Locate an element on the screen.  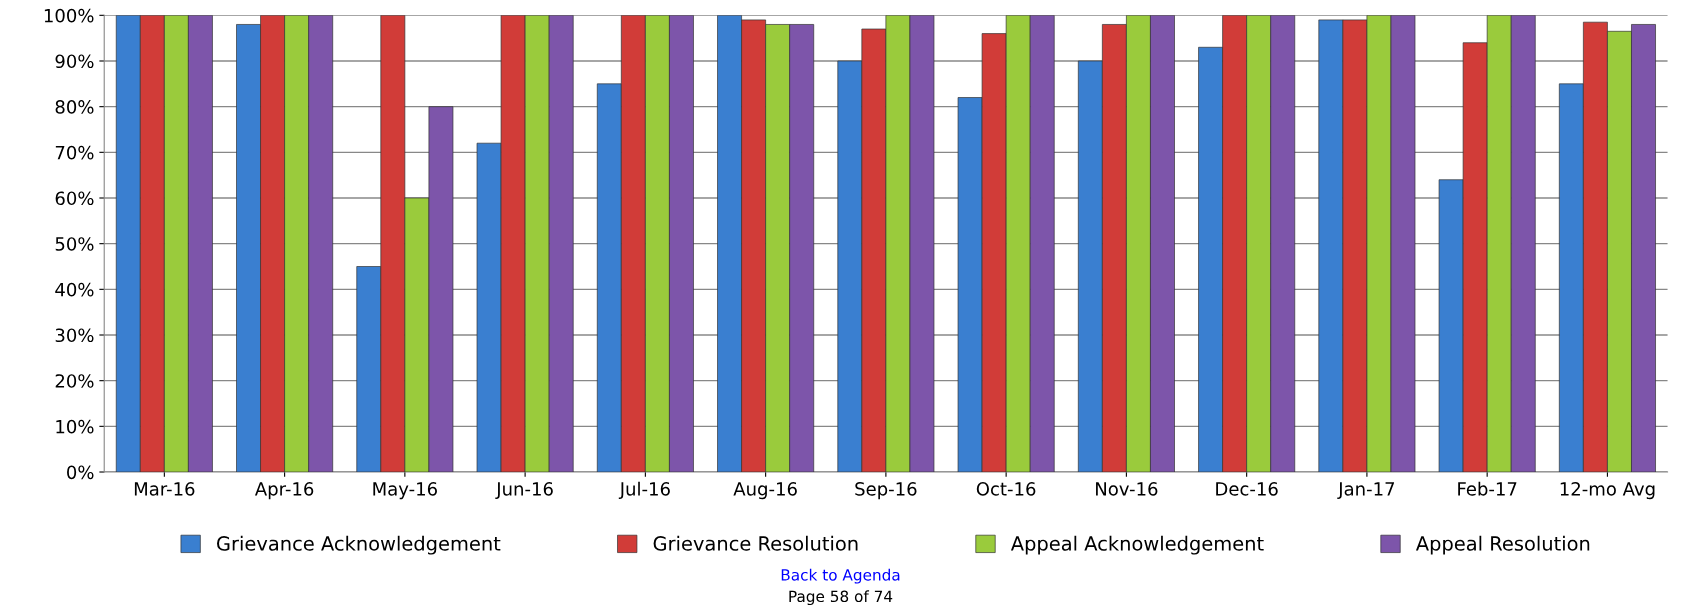
y-tick-label: 20% is located at coordinates (74, 381).